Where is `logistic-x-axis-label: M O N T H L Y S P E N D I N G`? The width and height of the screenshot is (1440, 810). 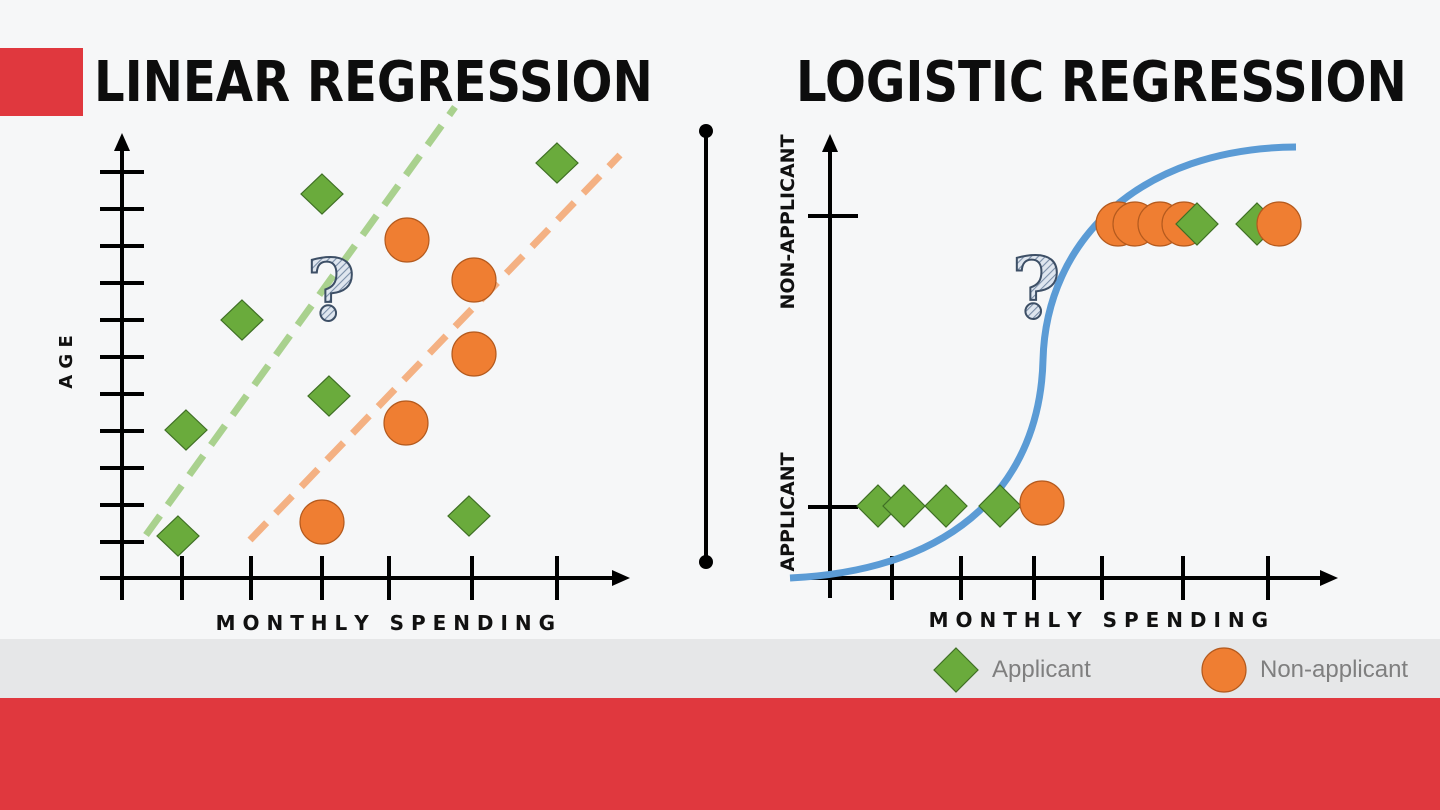 logistic-x-axis-label: M O N T H L Y S P E N D I N G is located at coordinates (1098, 620).